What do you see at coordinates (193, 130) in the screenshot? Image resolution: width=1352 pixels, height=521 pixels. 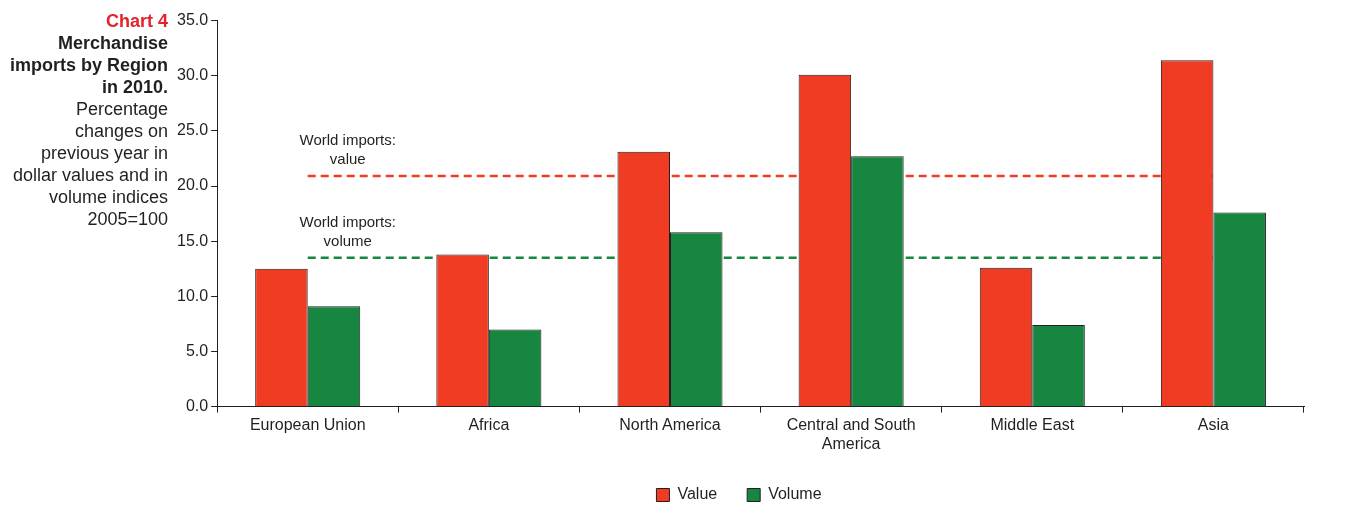 I see `y-tick-label: 25.0` at bounding box center [193, 130].